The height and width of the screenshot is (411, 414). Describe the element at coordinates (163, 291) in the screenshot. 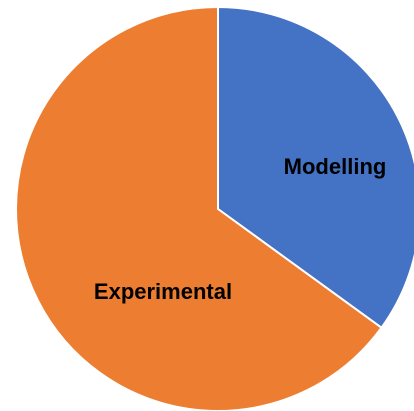

I see `slice-label: Experimental` at that location.